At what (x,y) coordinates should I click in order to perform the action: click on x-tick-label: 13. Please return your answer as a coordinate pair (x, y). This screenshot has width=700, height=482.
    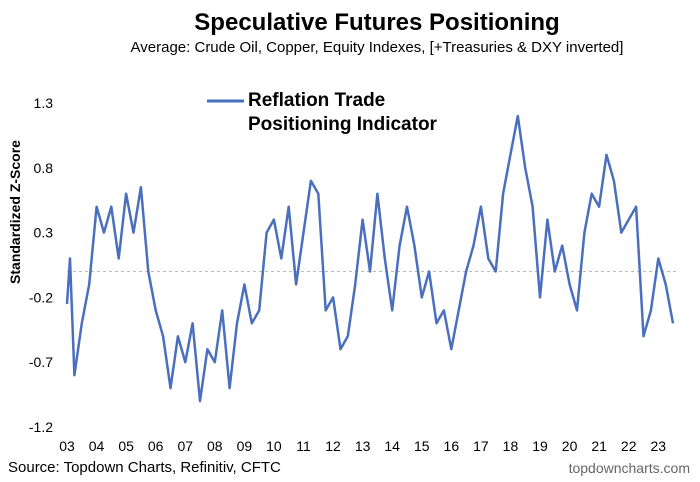
    Looking at the image, I should click on (363, 446).